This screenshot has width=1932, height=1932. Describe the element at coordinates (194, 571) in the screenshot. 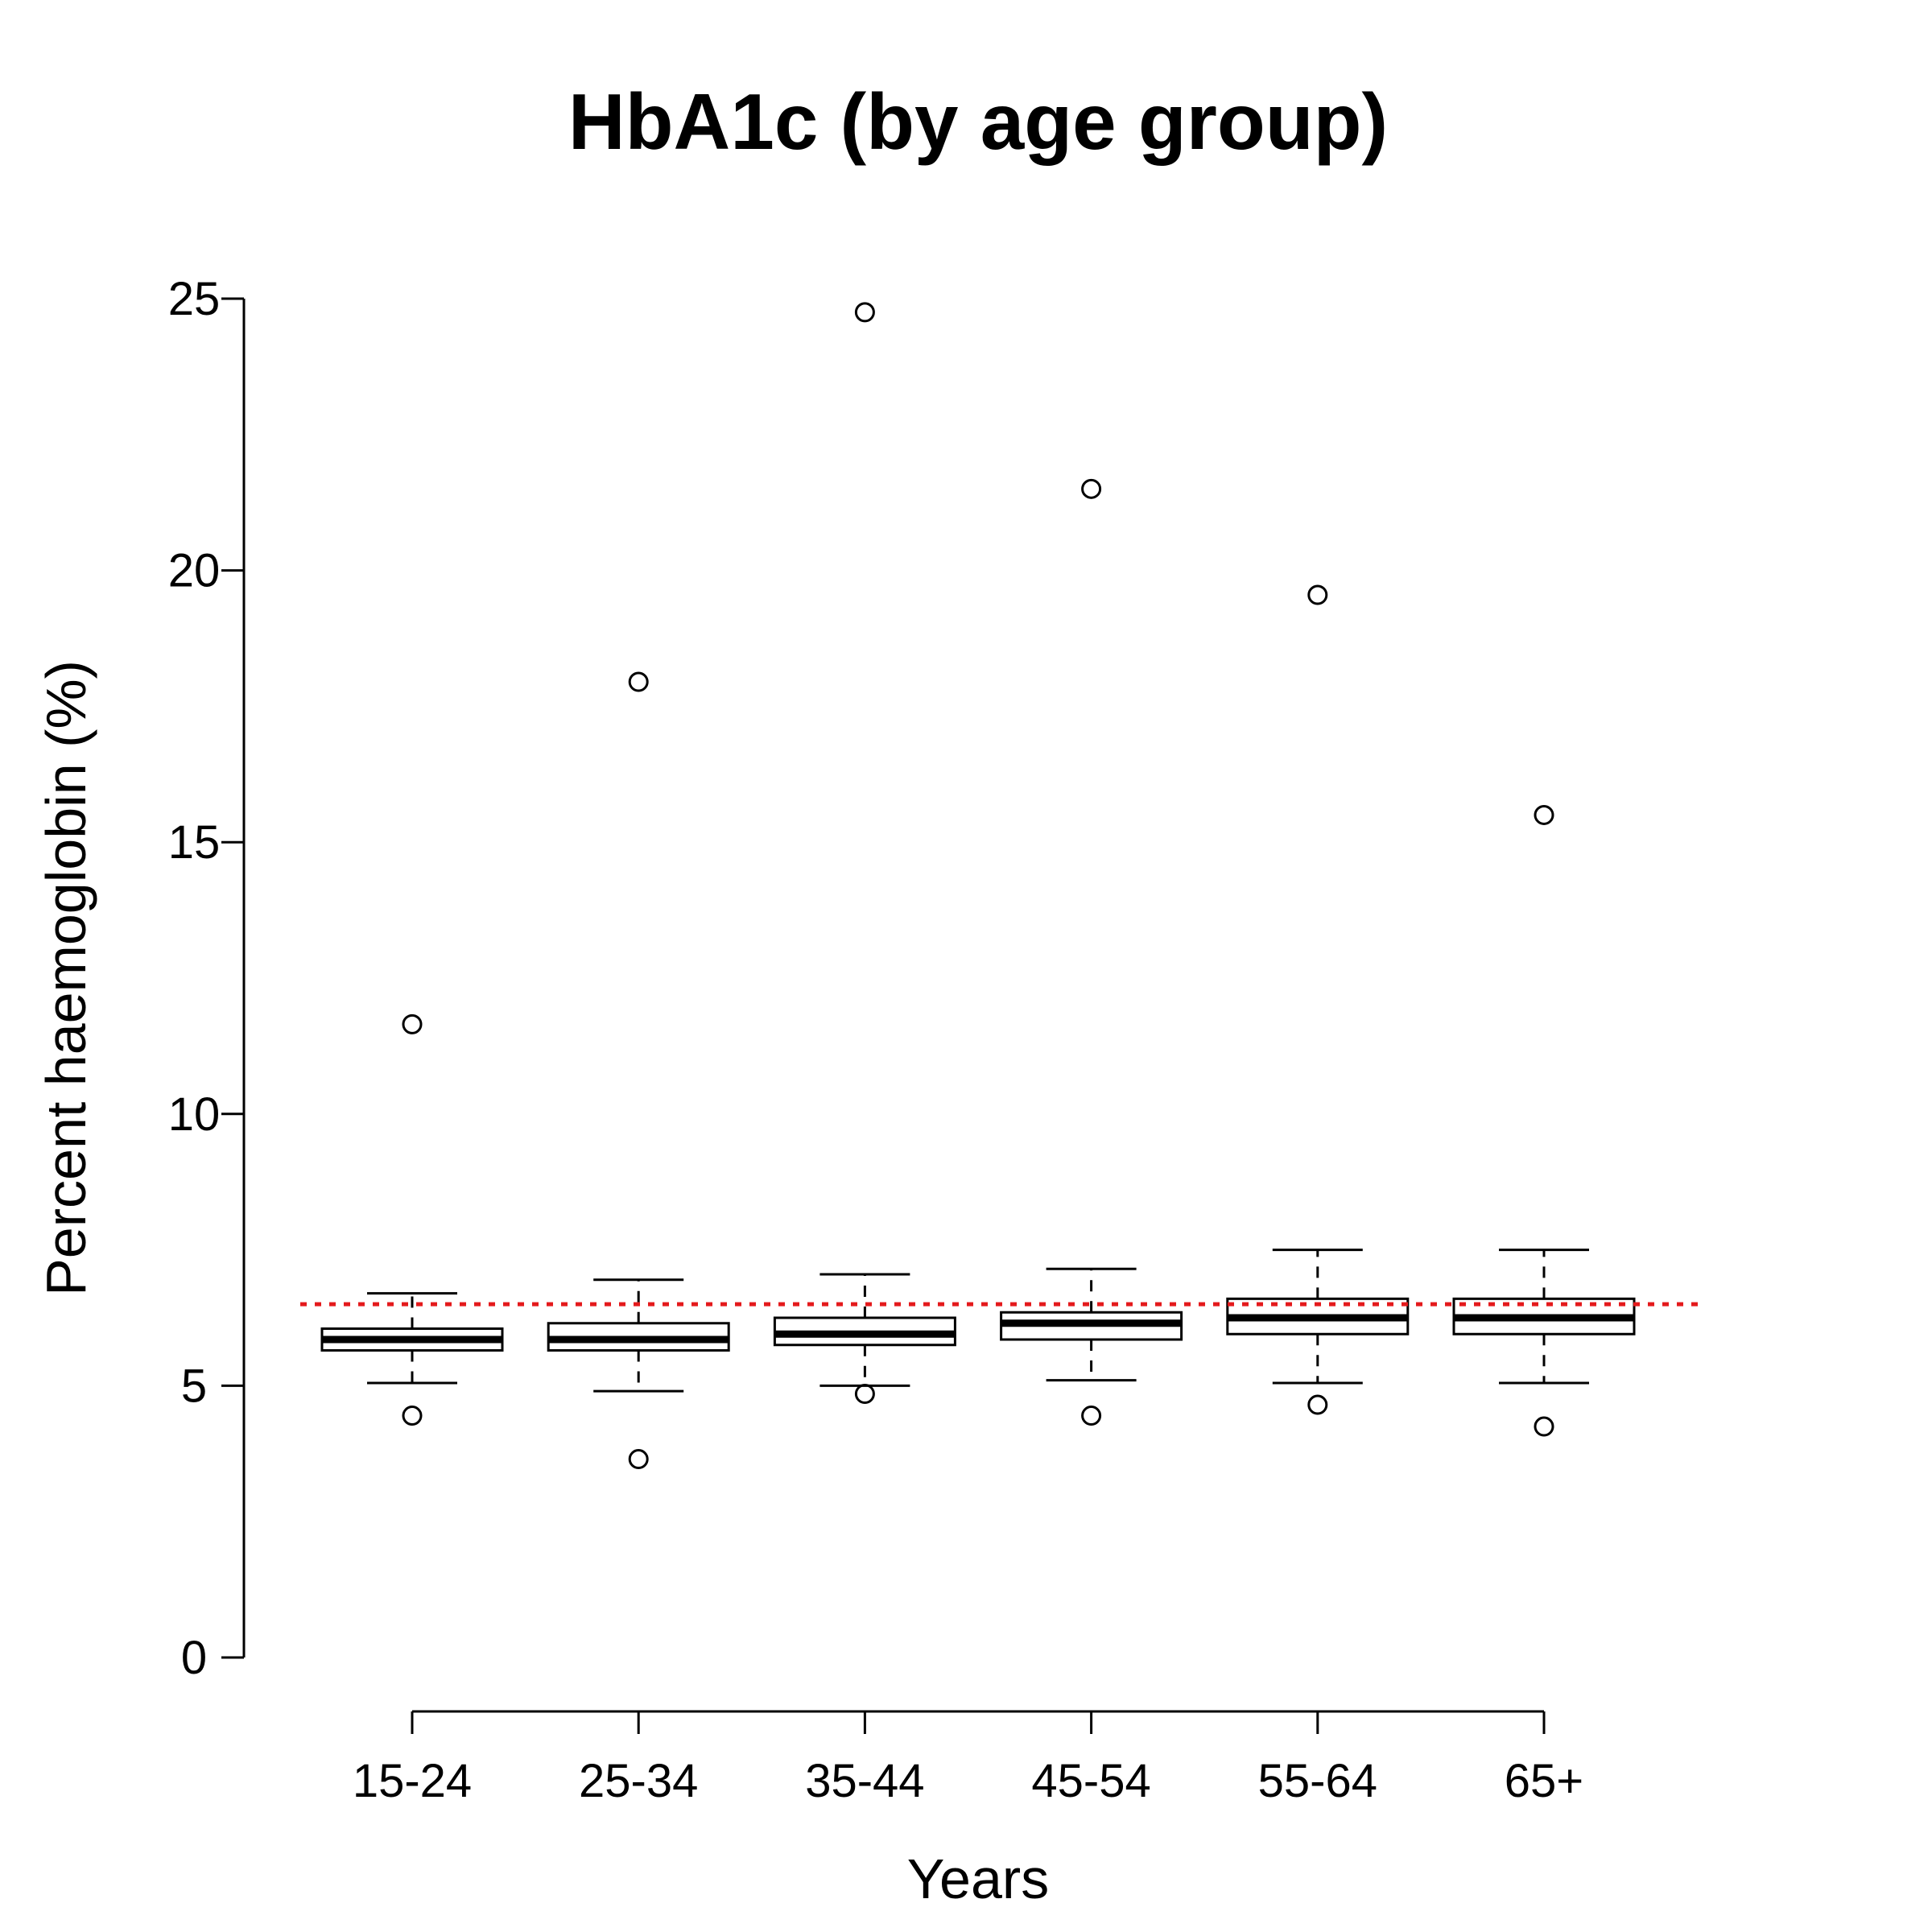

I see `y-tick-label: 20` at that location.